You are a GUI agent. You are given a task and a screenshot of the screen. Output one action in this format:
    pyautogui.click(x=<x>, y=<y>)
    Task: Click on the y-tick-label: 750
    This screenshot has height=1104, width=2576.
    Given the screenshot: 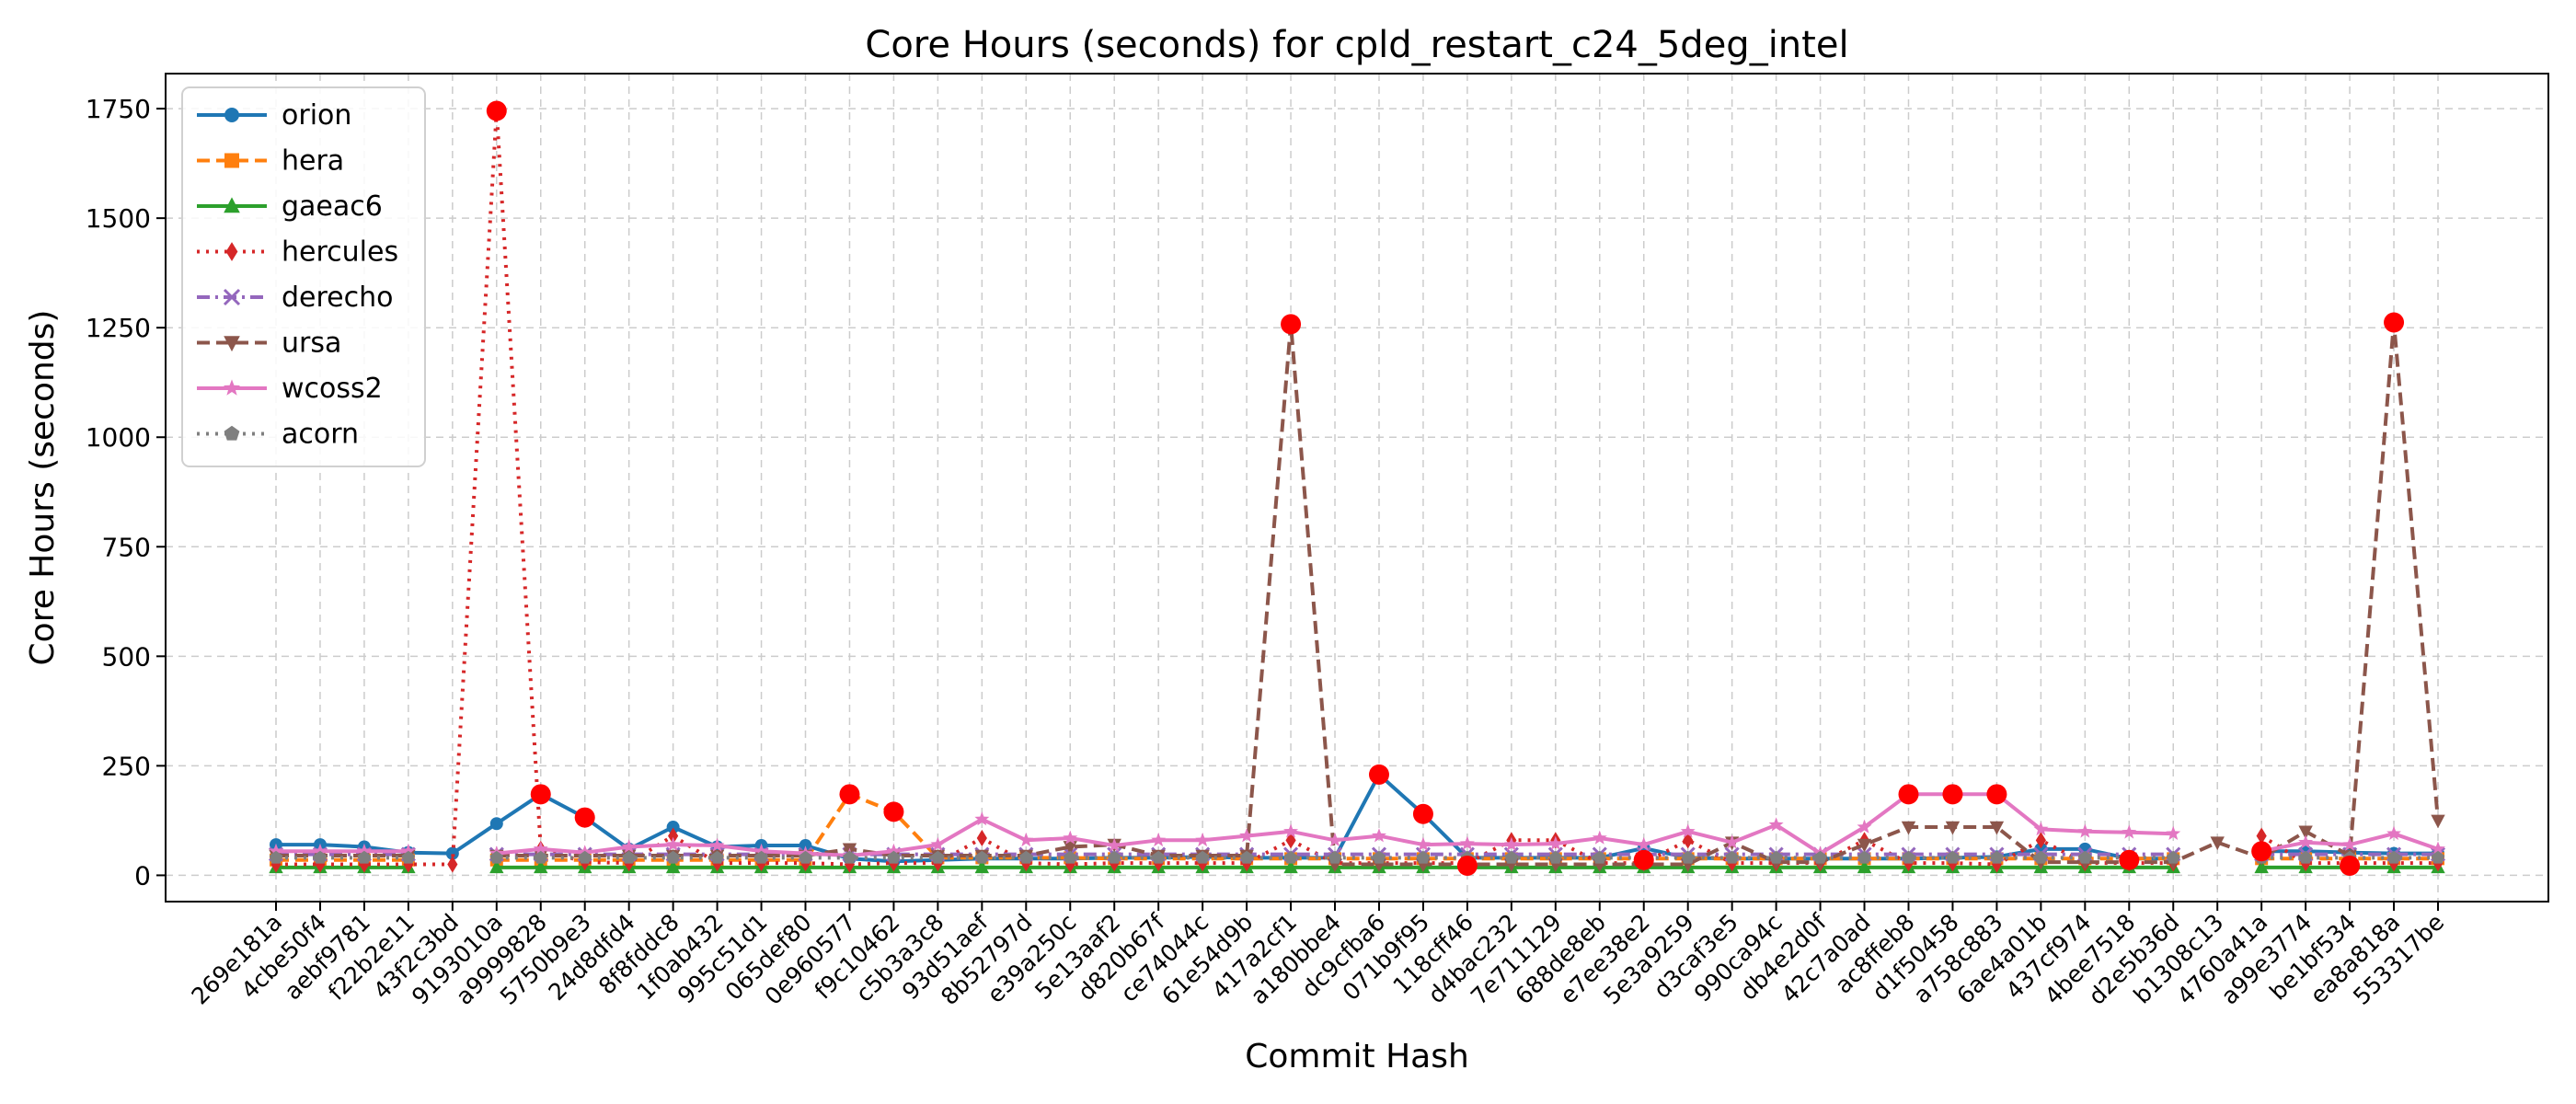 What is the action you would take?
    pyautogui.click(x=126, y=547)
    